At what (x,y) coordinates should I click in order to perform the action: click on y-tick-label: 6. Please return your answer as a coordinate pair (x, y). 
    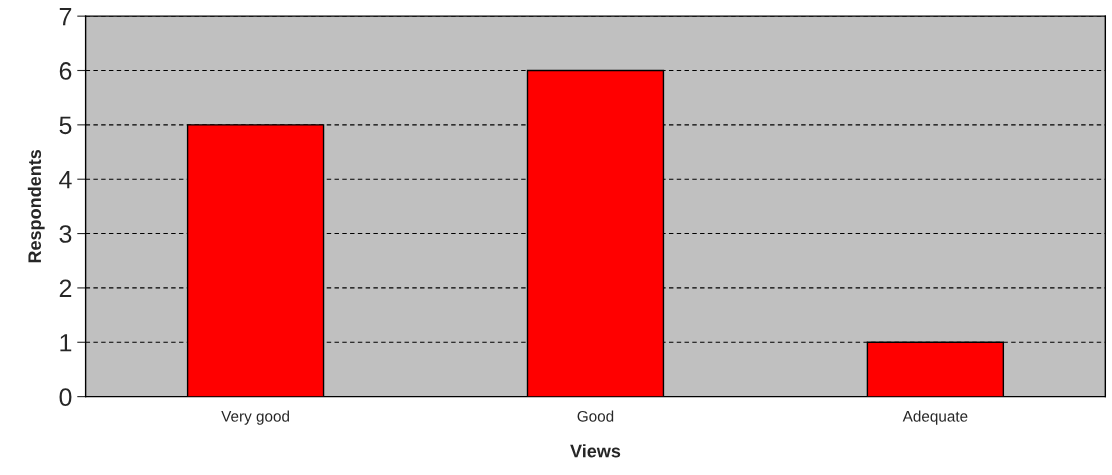
    Looking at the image, I should click on (65, 71).